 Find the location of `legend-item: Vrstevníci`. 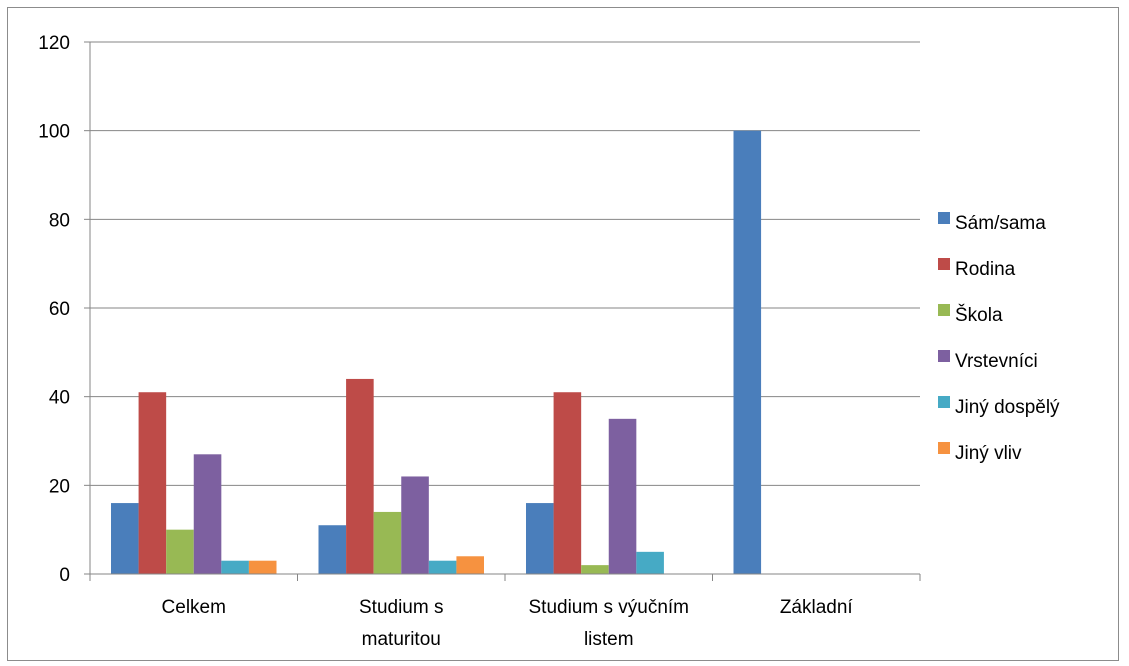

legend-item: Vrstevníci is located at coordinates (988, 361).